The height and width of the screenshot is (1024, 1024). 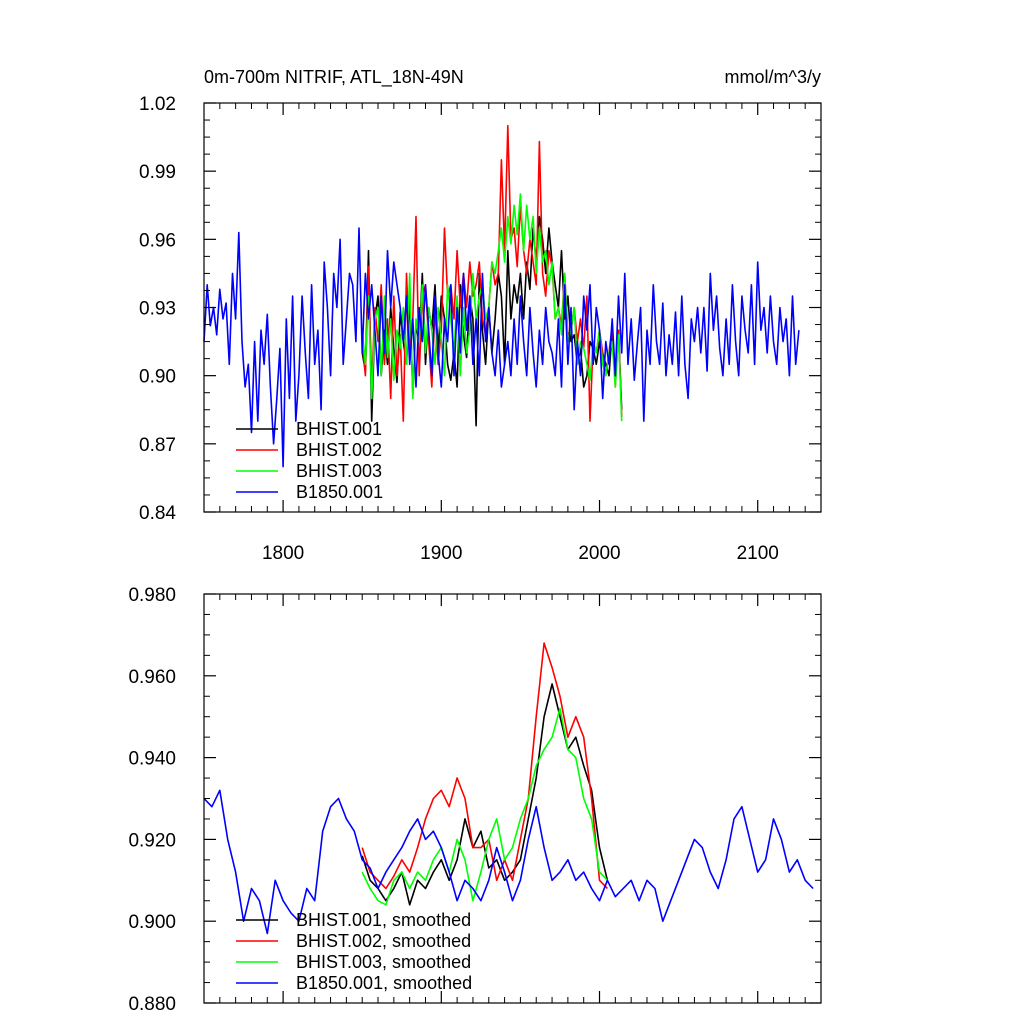 What do you see at coordinates (773, 77) in the screenshot?
I see `figure-title-right: mmol/m^3/y` at bounding box center [773, 77].